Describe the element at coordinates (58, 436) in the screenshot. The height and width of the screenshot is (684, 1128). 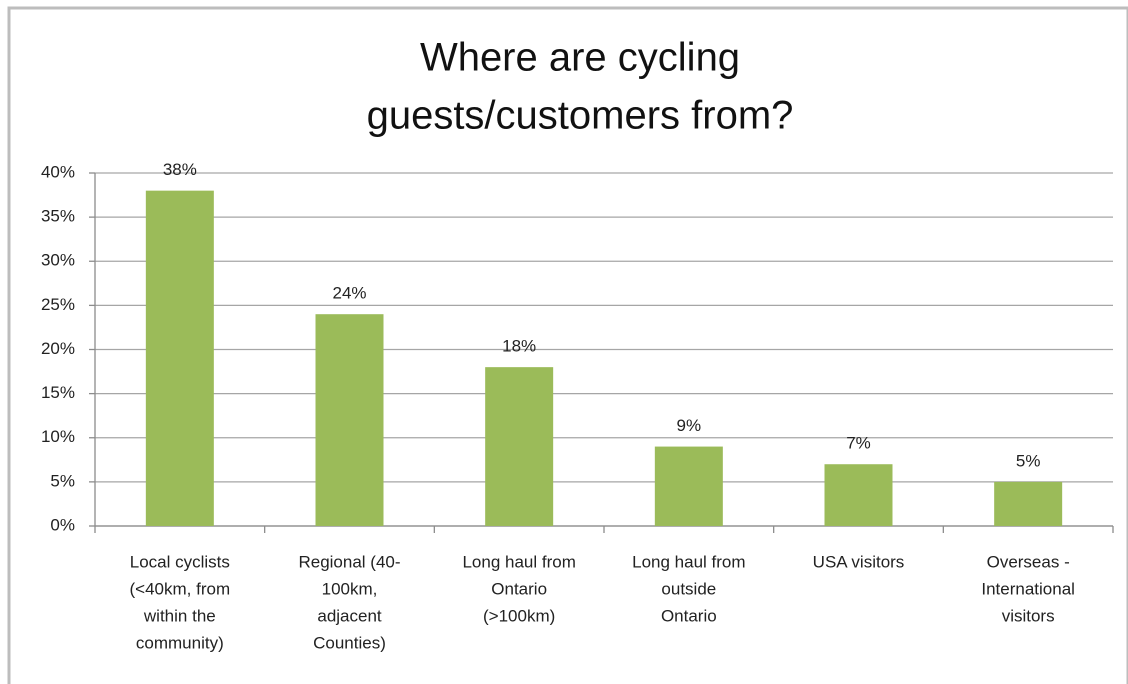
I see `y-tick-label: 10%` at that location.